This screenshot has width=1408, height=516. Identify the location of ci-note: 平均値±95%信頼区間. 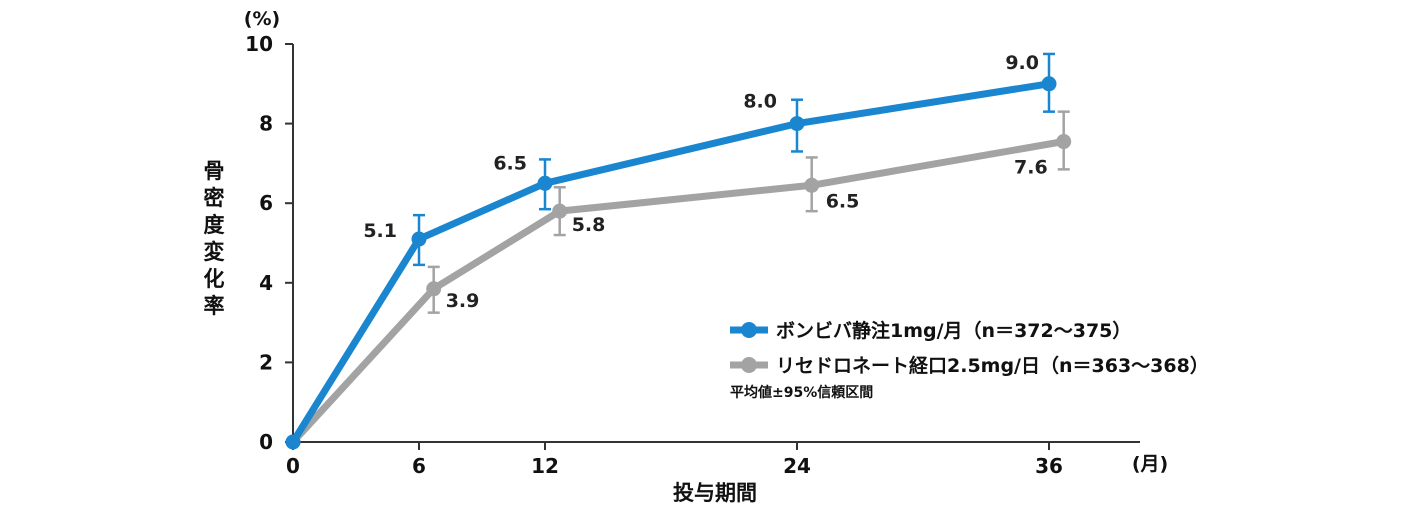
(801, 392).